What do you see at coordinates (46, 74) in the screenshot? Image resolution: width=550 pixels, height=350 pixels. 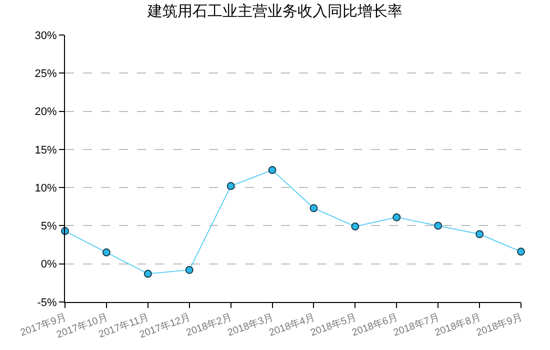 I see `y-tick-label: 25%` at bounding box center [46, 74].